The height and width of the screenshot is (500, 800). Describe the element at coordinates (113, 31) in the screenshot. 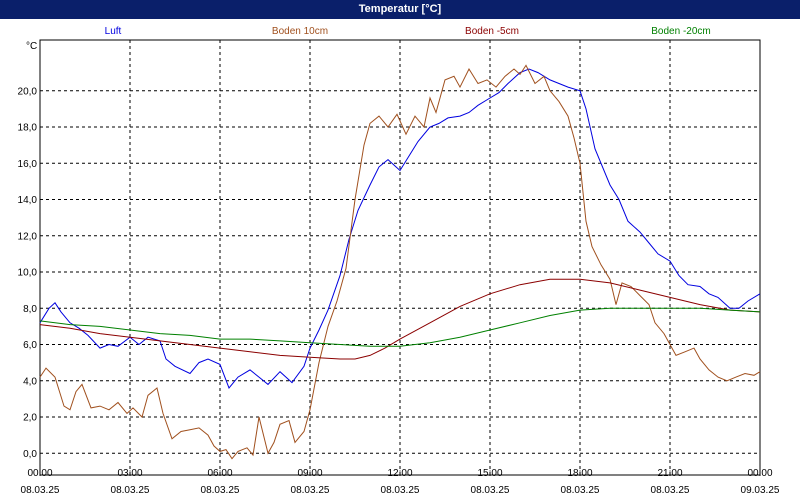

I see `legend-entry: Luft` at that location.